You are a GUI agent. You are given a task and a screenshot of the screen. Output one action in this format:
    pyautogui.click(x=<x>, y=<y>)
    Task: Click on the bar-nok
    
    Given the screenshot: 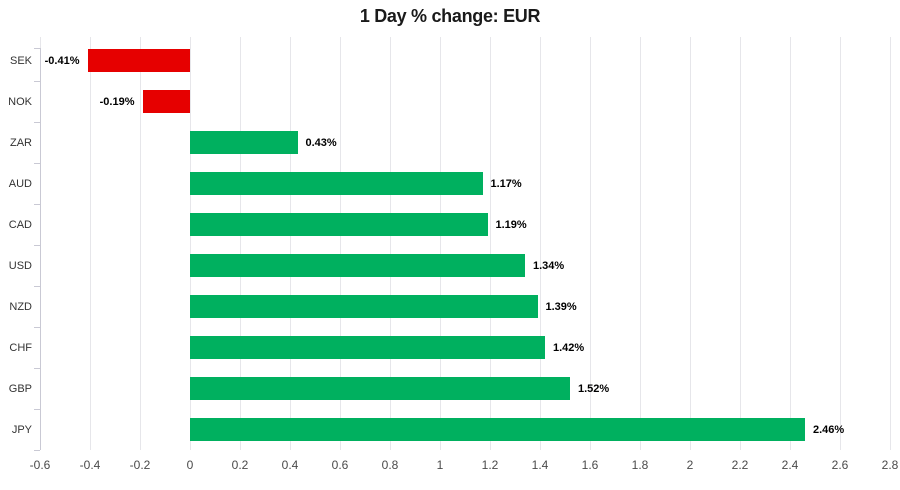 What is the action you would take?
    pyautogui.click(x=166, y=101)
    